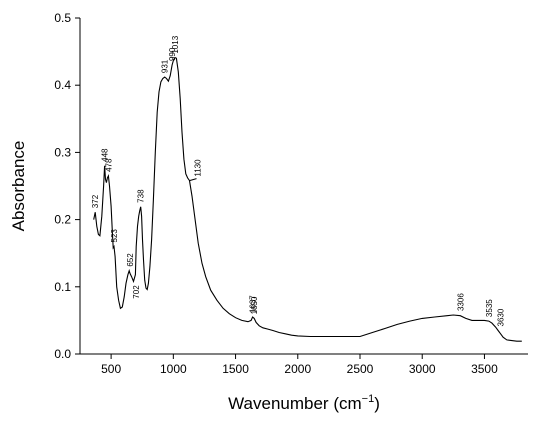 Image resolution: width=550 pixels, height=427 pixels. What do you see at coordinates (422, 369) in the screenshot?
I see `x-tick-label: 3000` at bounding box center [422, 369].